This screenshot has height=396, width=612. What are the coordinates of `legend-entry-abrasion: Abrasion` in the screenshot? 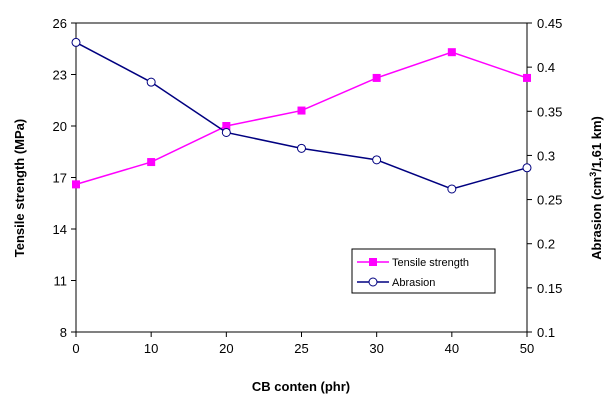 It's located at (396, 283).